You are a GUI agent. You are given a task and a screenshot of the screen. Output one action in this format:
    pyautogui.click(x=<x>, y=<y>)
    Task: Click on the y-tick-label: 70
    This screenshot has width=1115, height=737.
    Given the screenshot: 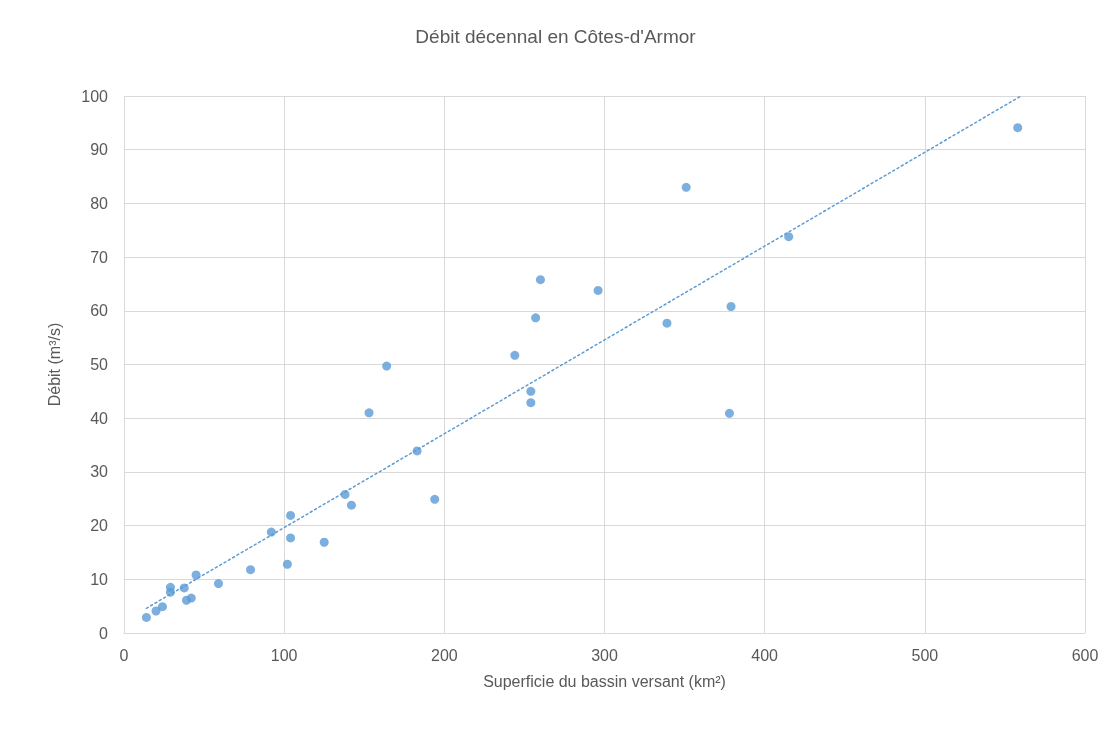 What is the action you would take?
    pyautogui.click(x=99, y=257)
    